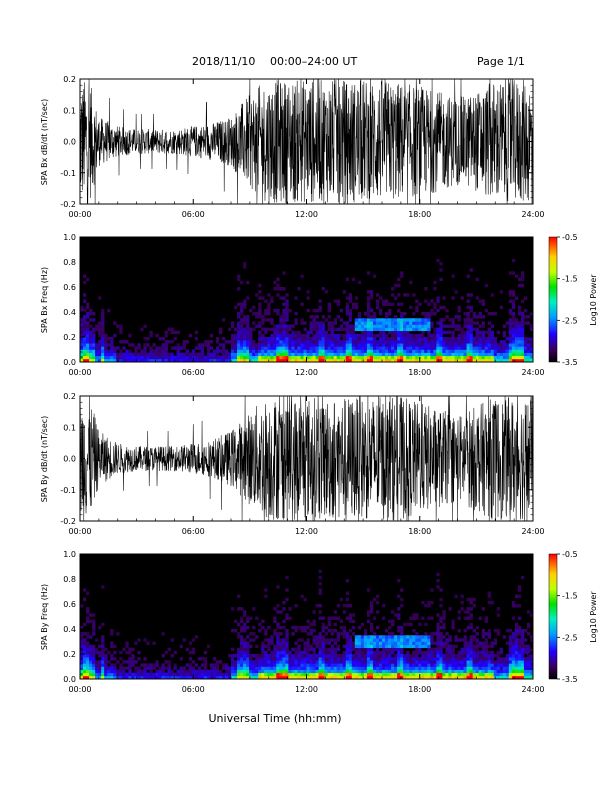 This screenshot has height=792, width=612. What do you see at coordinates (193, 531) in the screenshot?
I see `x-tick-label: 06:00` at bounding box center [193, 531].